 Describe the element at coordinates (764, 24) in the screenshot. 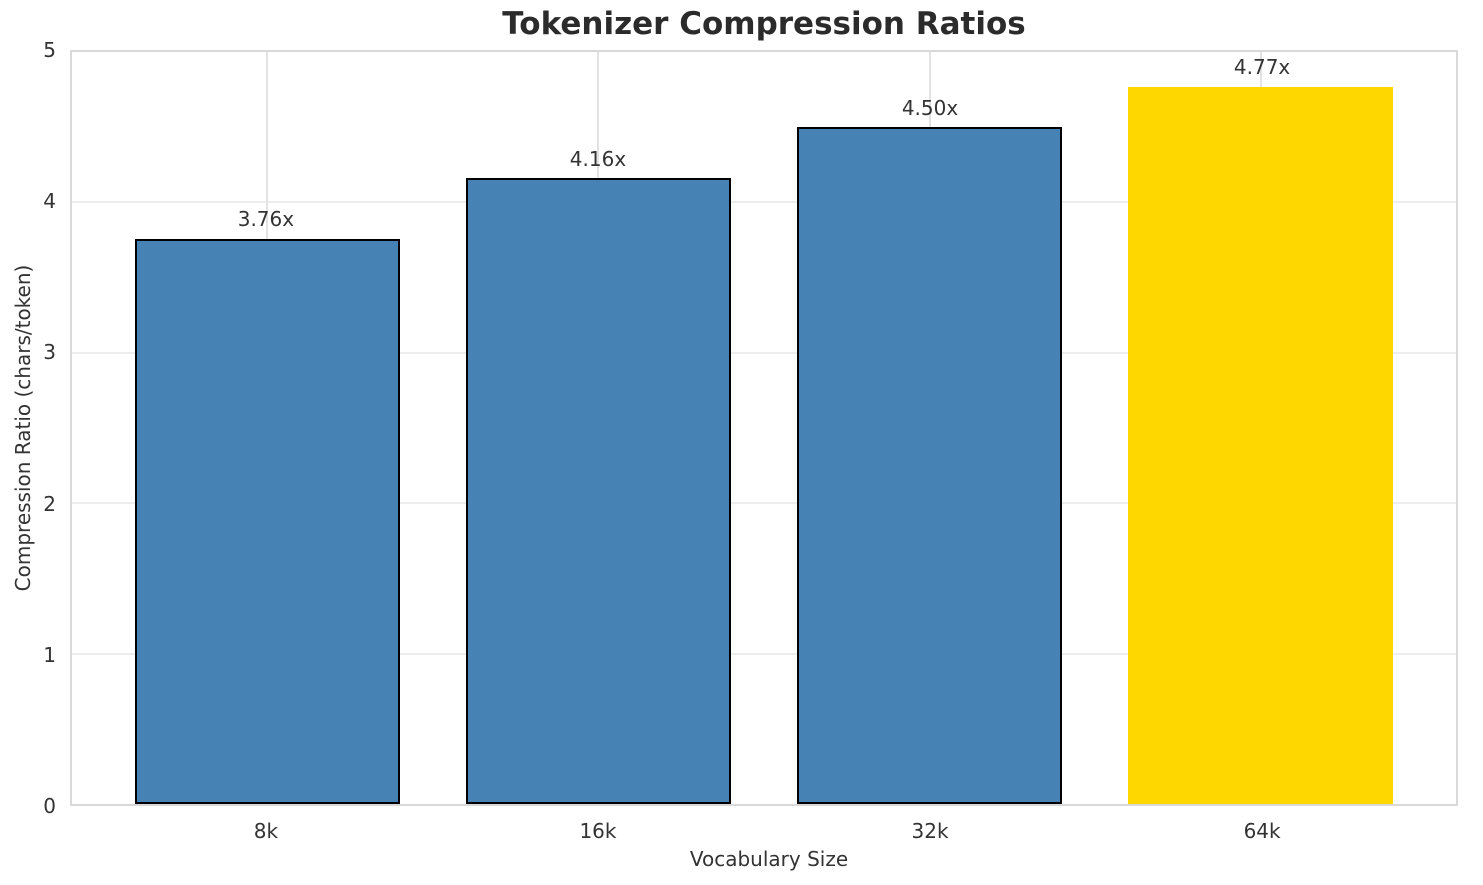

I see `chart-title: Tokenizer Compression Ratios` at that location.